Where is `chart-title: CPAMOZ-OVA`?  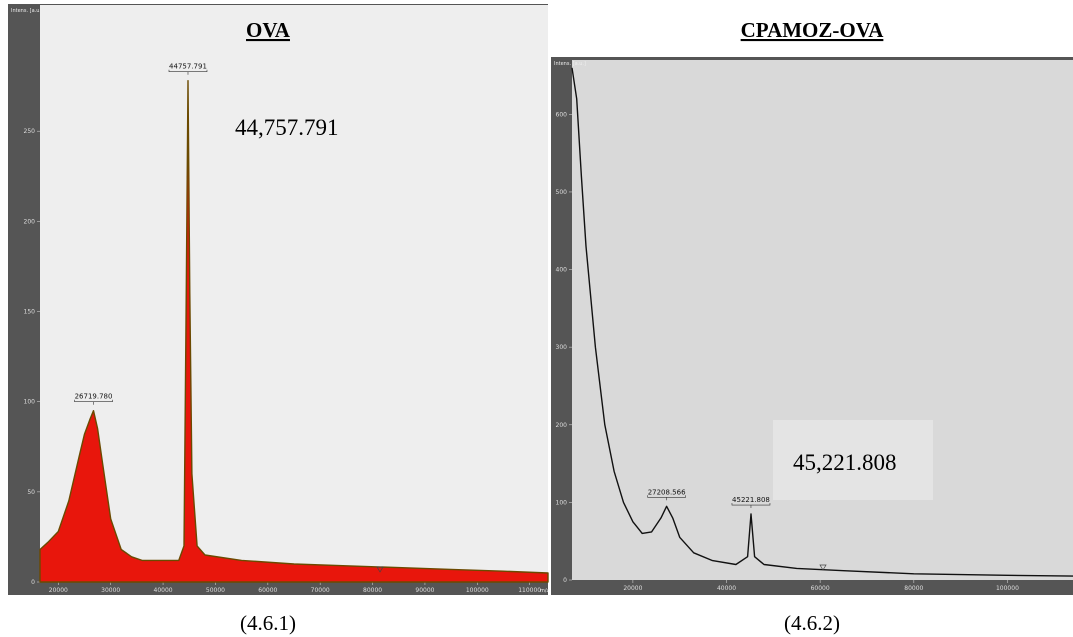
chart-title: CPAMOZ-OVA is located at coordinates (813, 30).